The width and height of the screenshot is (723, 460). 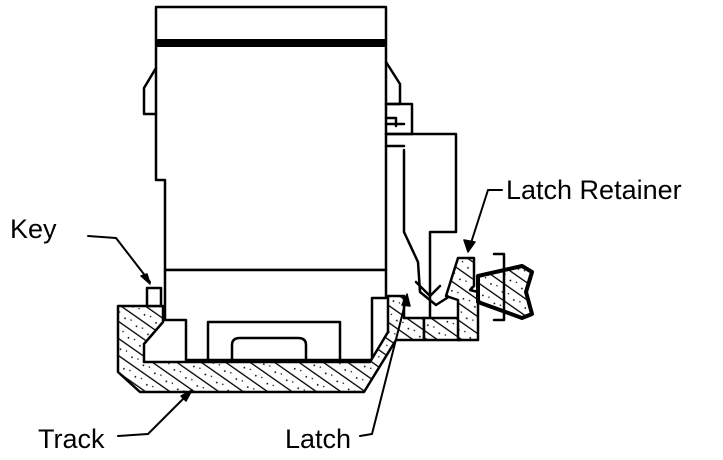 What do you see at coordinates (383, 368) in the screenshot?
I see `latch-leader` at bounding box center [383, 368].